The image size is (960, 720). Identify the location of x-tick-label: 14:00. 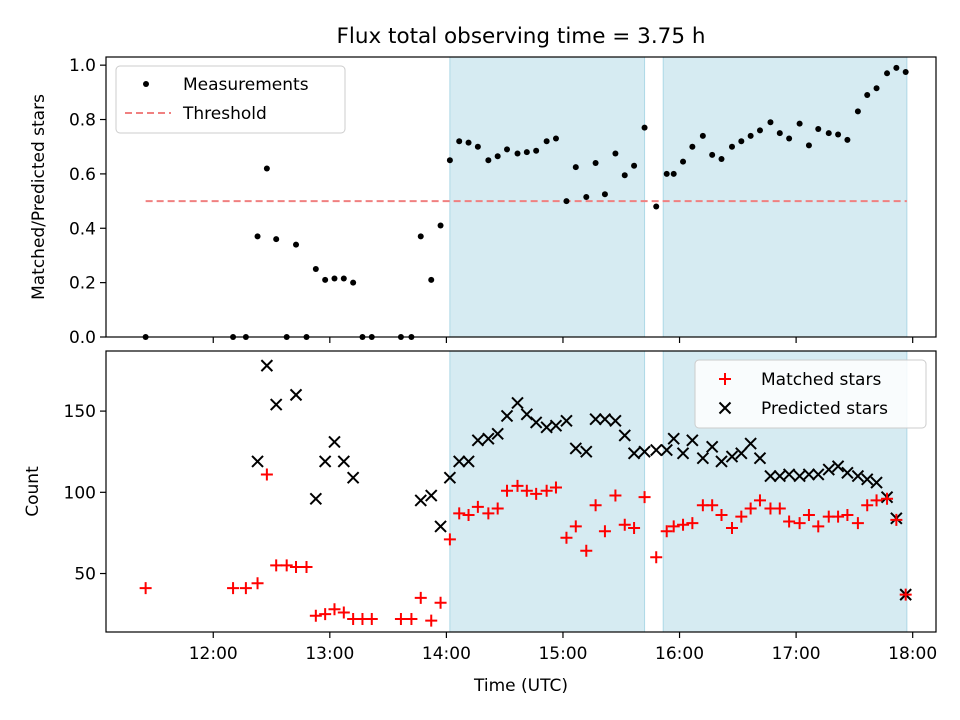
(446, 654).